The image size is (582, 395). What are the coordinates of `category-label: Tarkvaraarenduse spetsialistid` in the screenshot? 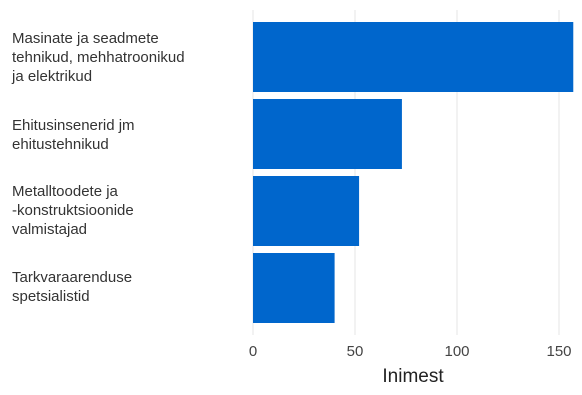 It's located at (127, 287).